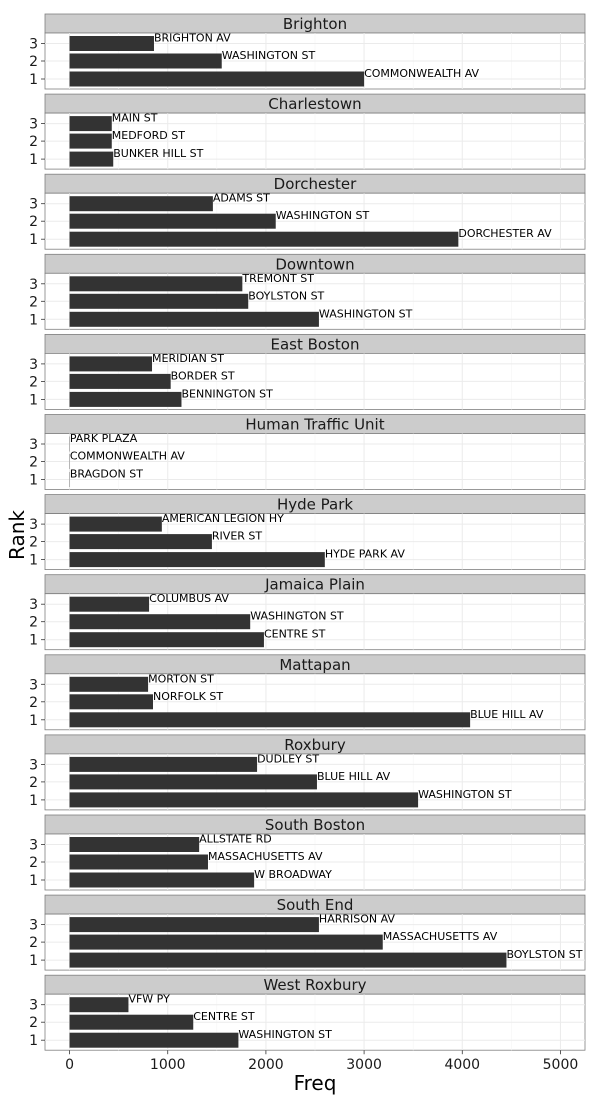  What do you see at coordinates (314, 985) in the screenshot?
I see `facet-strip-label: West Roxbury` at bounding box center [314, 985].